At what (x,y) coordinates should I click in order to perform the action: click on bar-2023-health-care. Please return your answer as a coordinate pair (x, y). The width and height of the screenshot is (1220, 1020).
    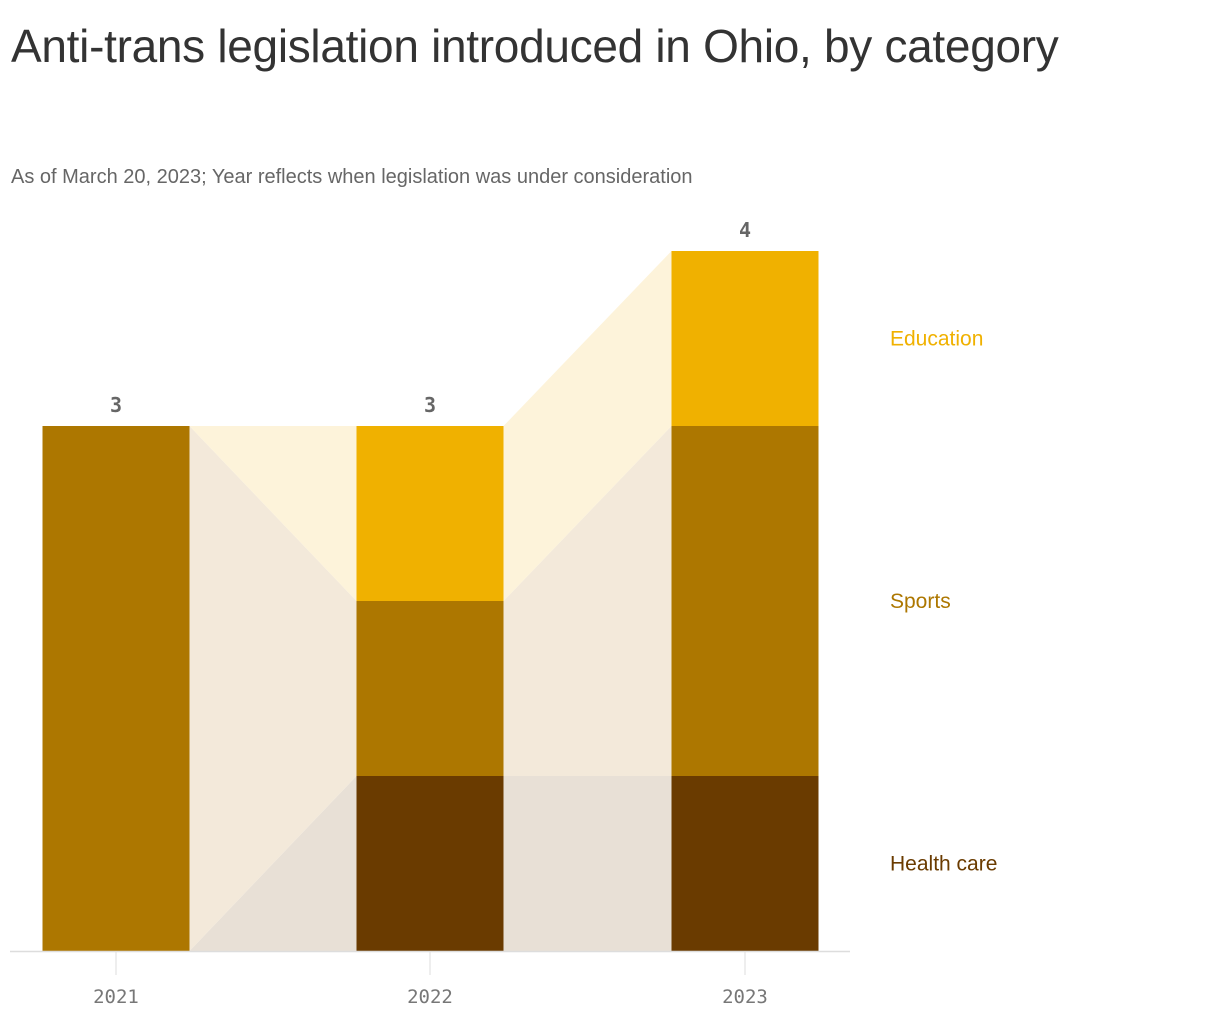
    Looking at the image, I should click on (745, 863).